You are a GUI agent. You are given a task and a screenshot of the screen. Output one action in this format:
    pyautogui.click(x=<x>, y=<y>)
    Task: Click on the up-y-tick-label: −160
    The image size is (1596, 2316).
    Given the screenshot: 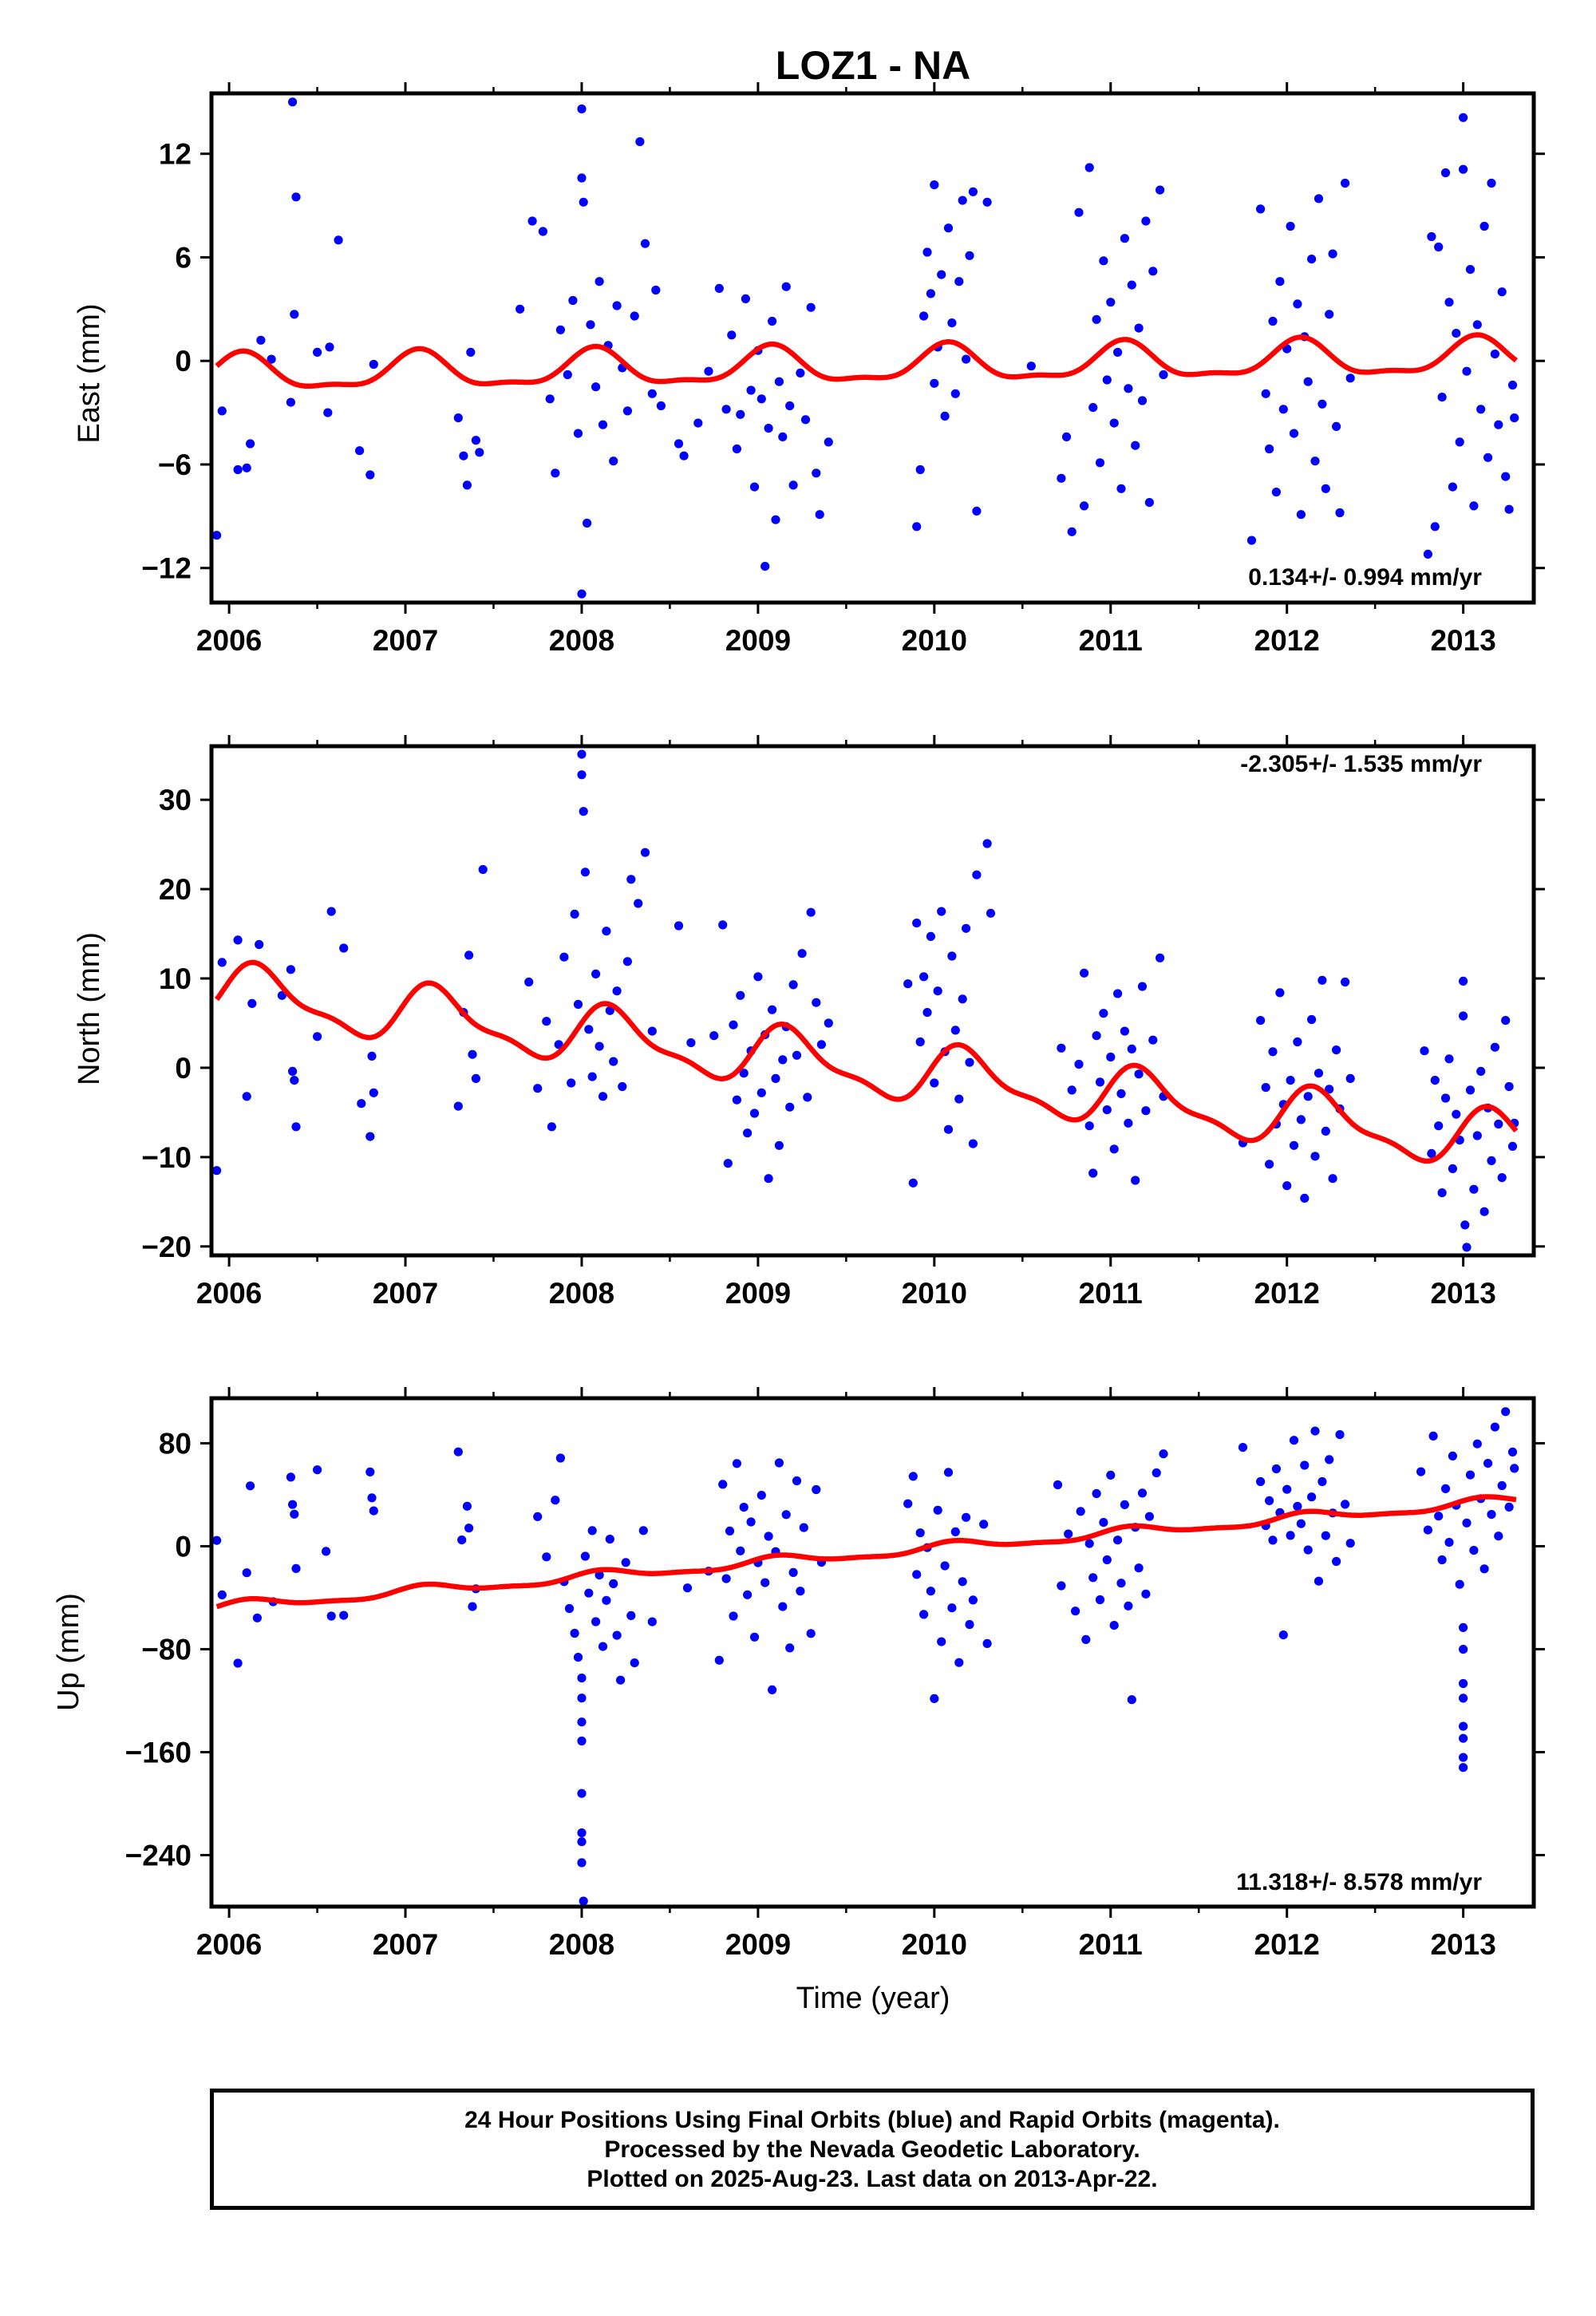 What is the action you would take?
    pyautogui.click(x=158, y=1752)
    